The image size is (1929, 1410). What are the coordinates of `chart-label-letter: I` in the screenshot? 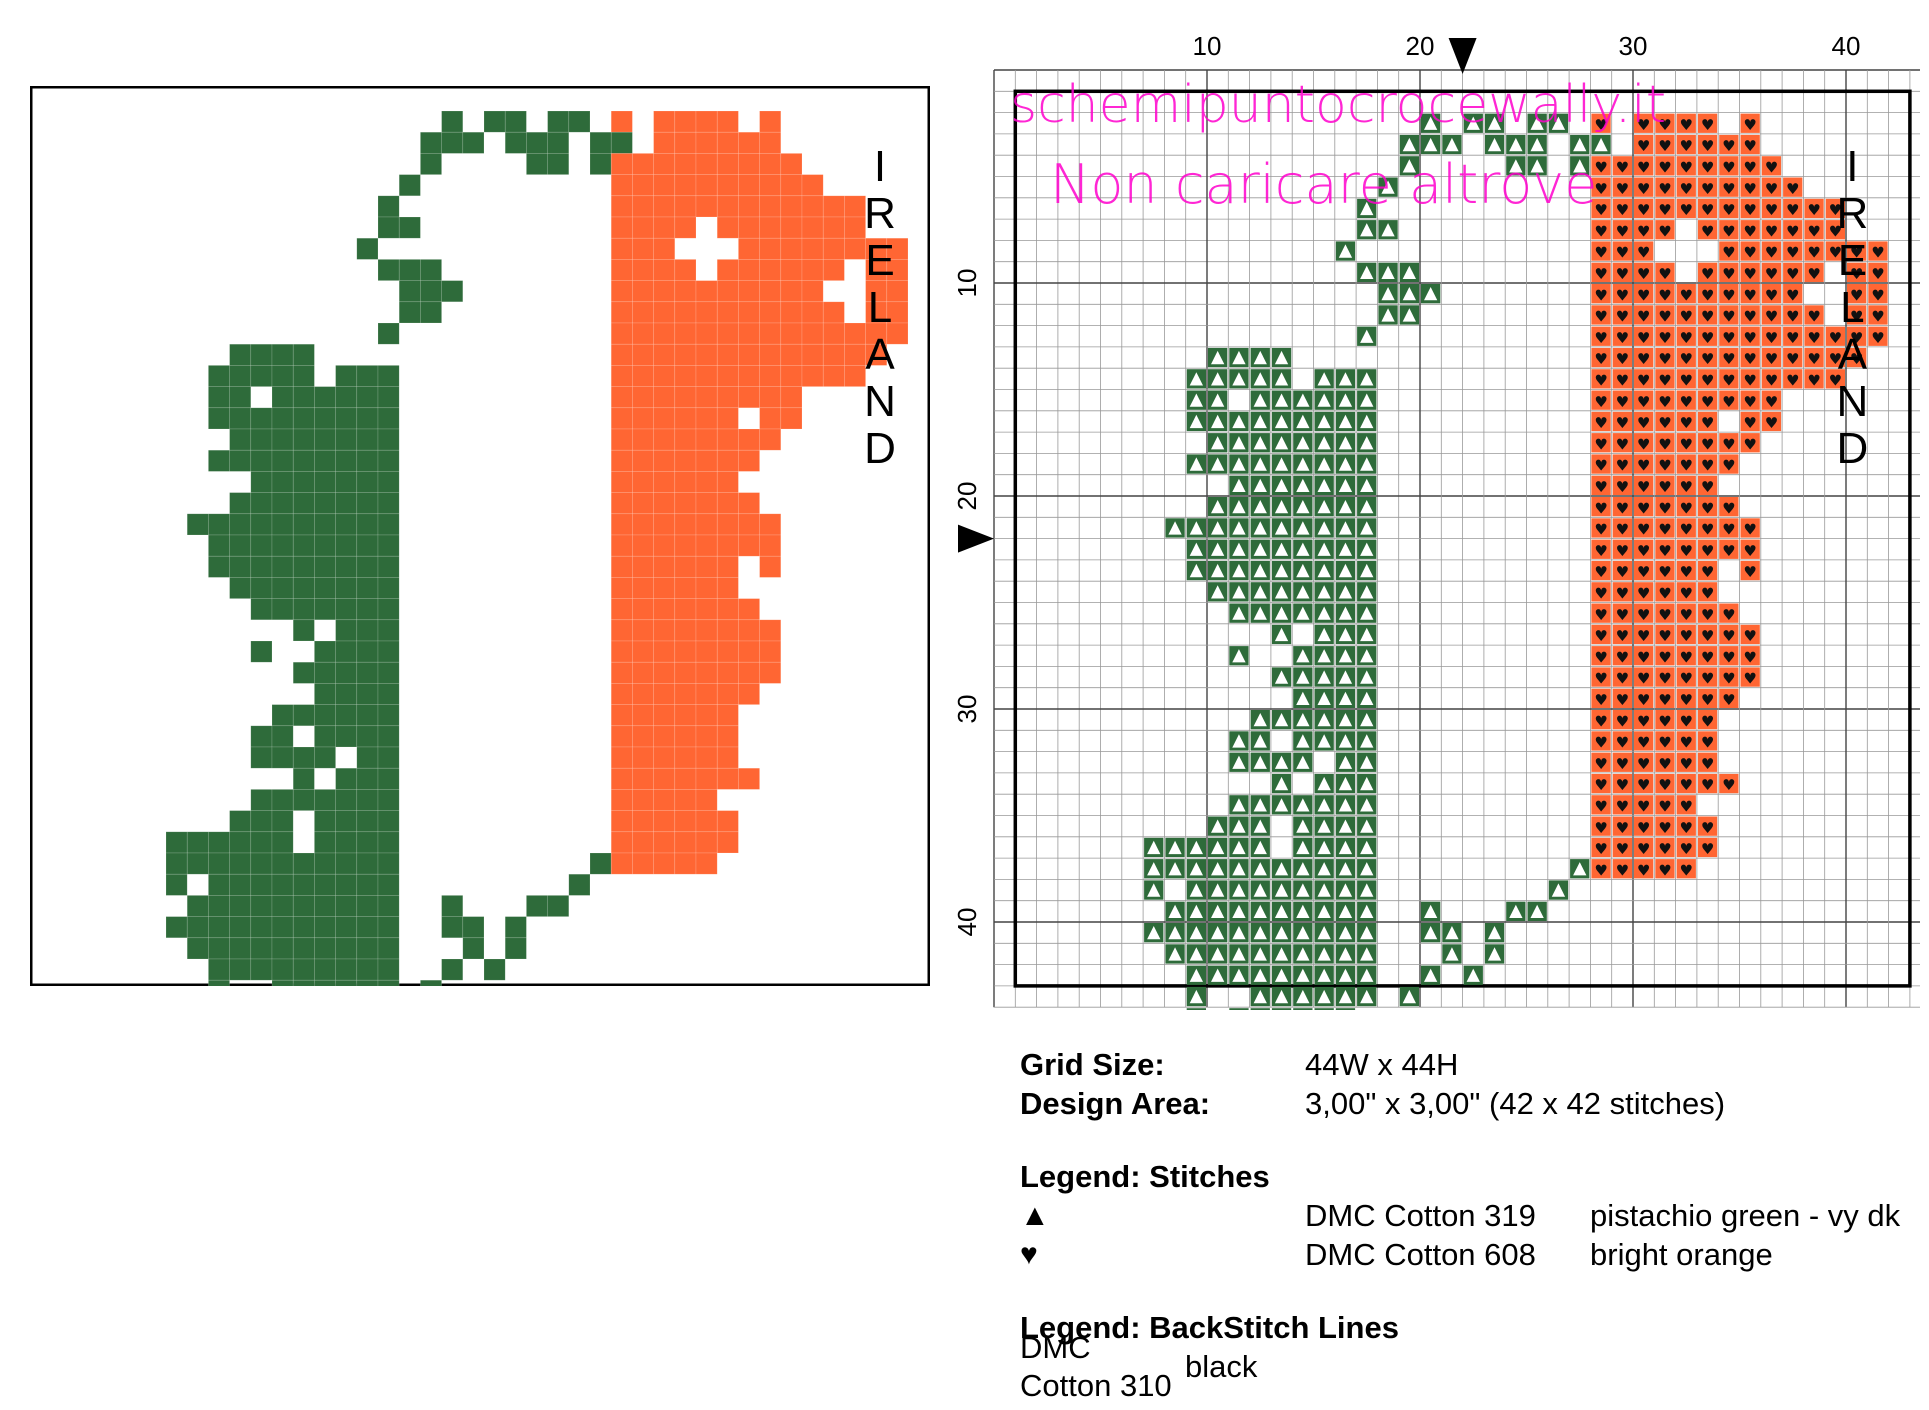 It's located at (1852, 166).